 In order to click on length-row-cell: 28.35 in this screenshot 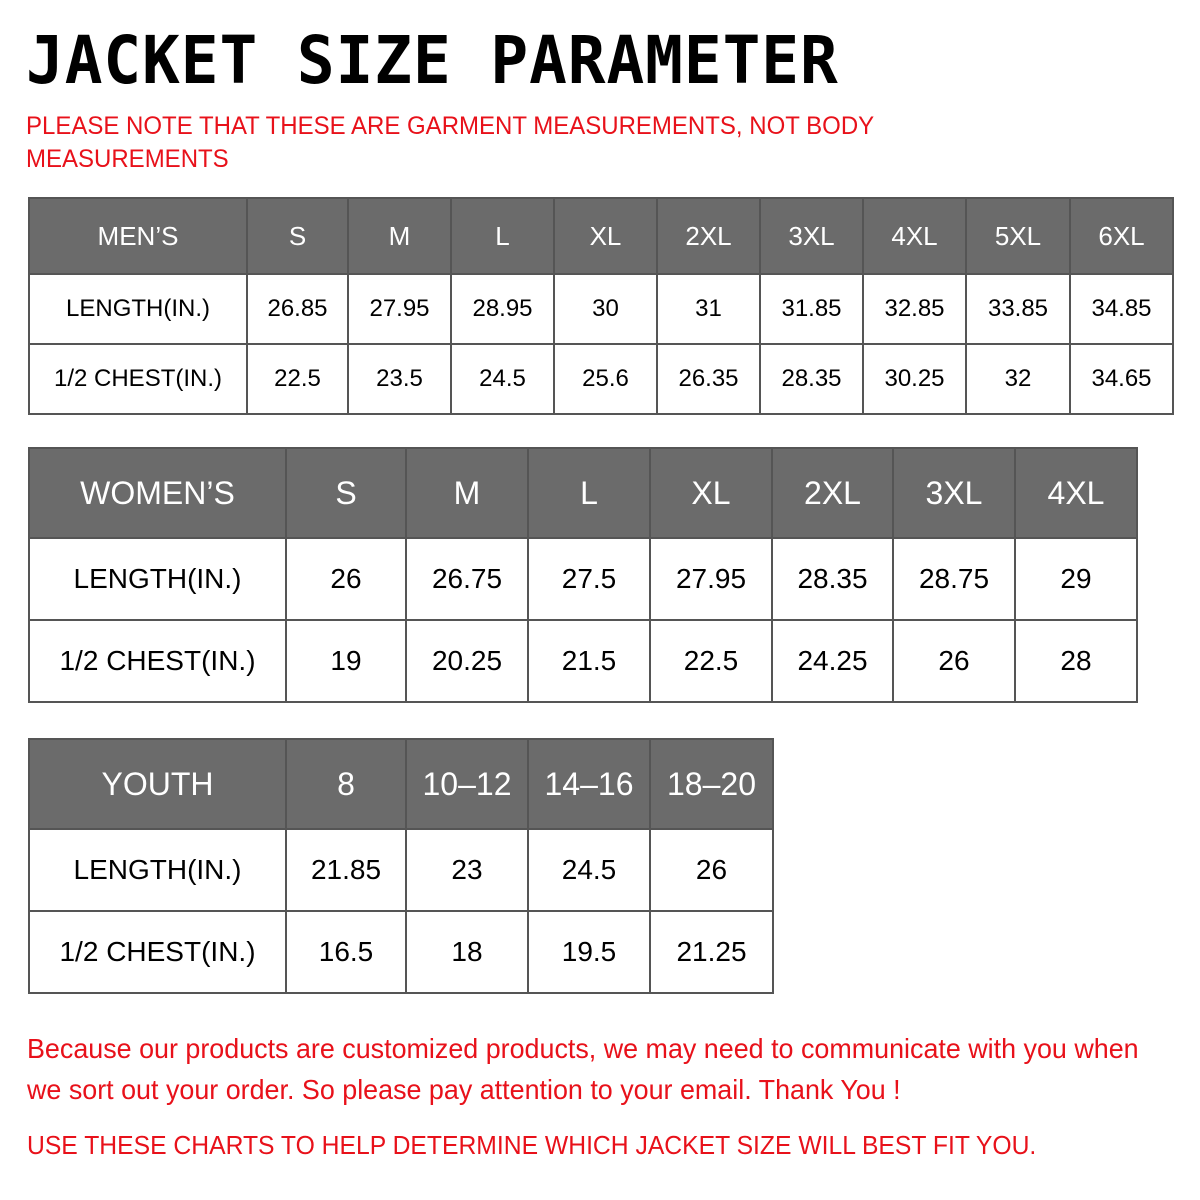, I will do `click(832, 579)`.